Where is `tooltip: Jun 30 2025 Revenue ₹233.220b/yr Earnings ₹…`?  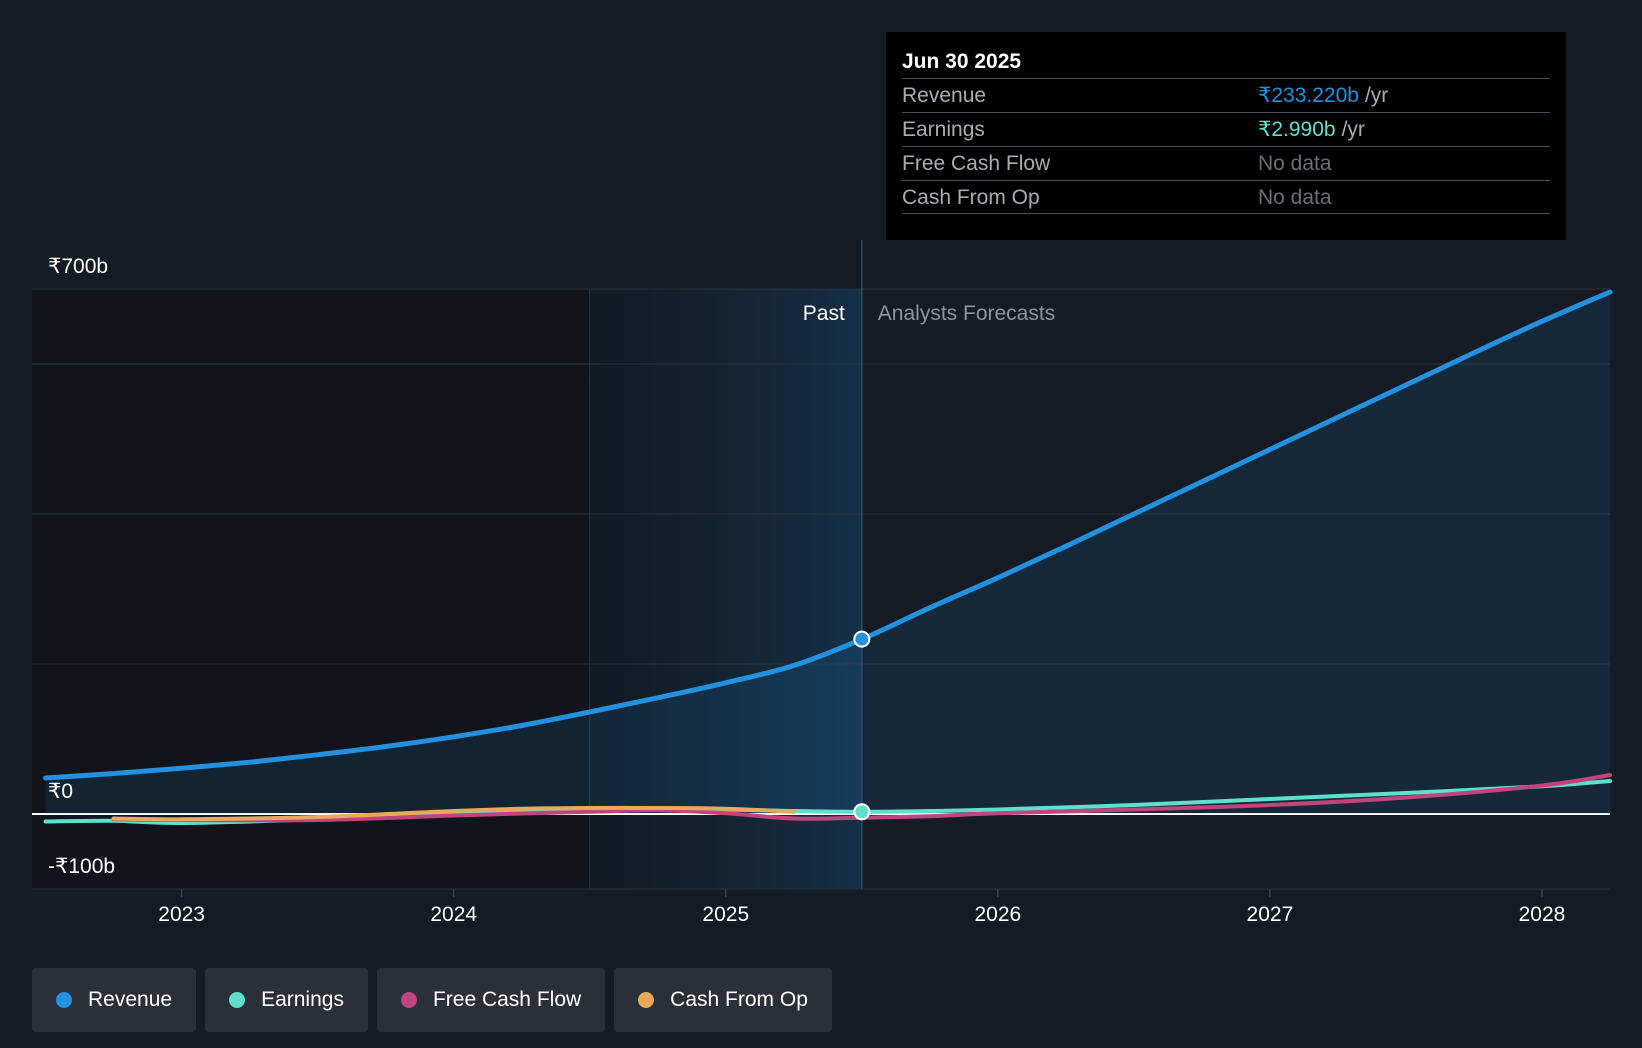
tooltip: Jun 30 2025 Revenue ₹233.220b/yr Earnings ₹… is located at coordinates (1226, 136).